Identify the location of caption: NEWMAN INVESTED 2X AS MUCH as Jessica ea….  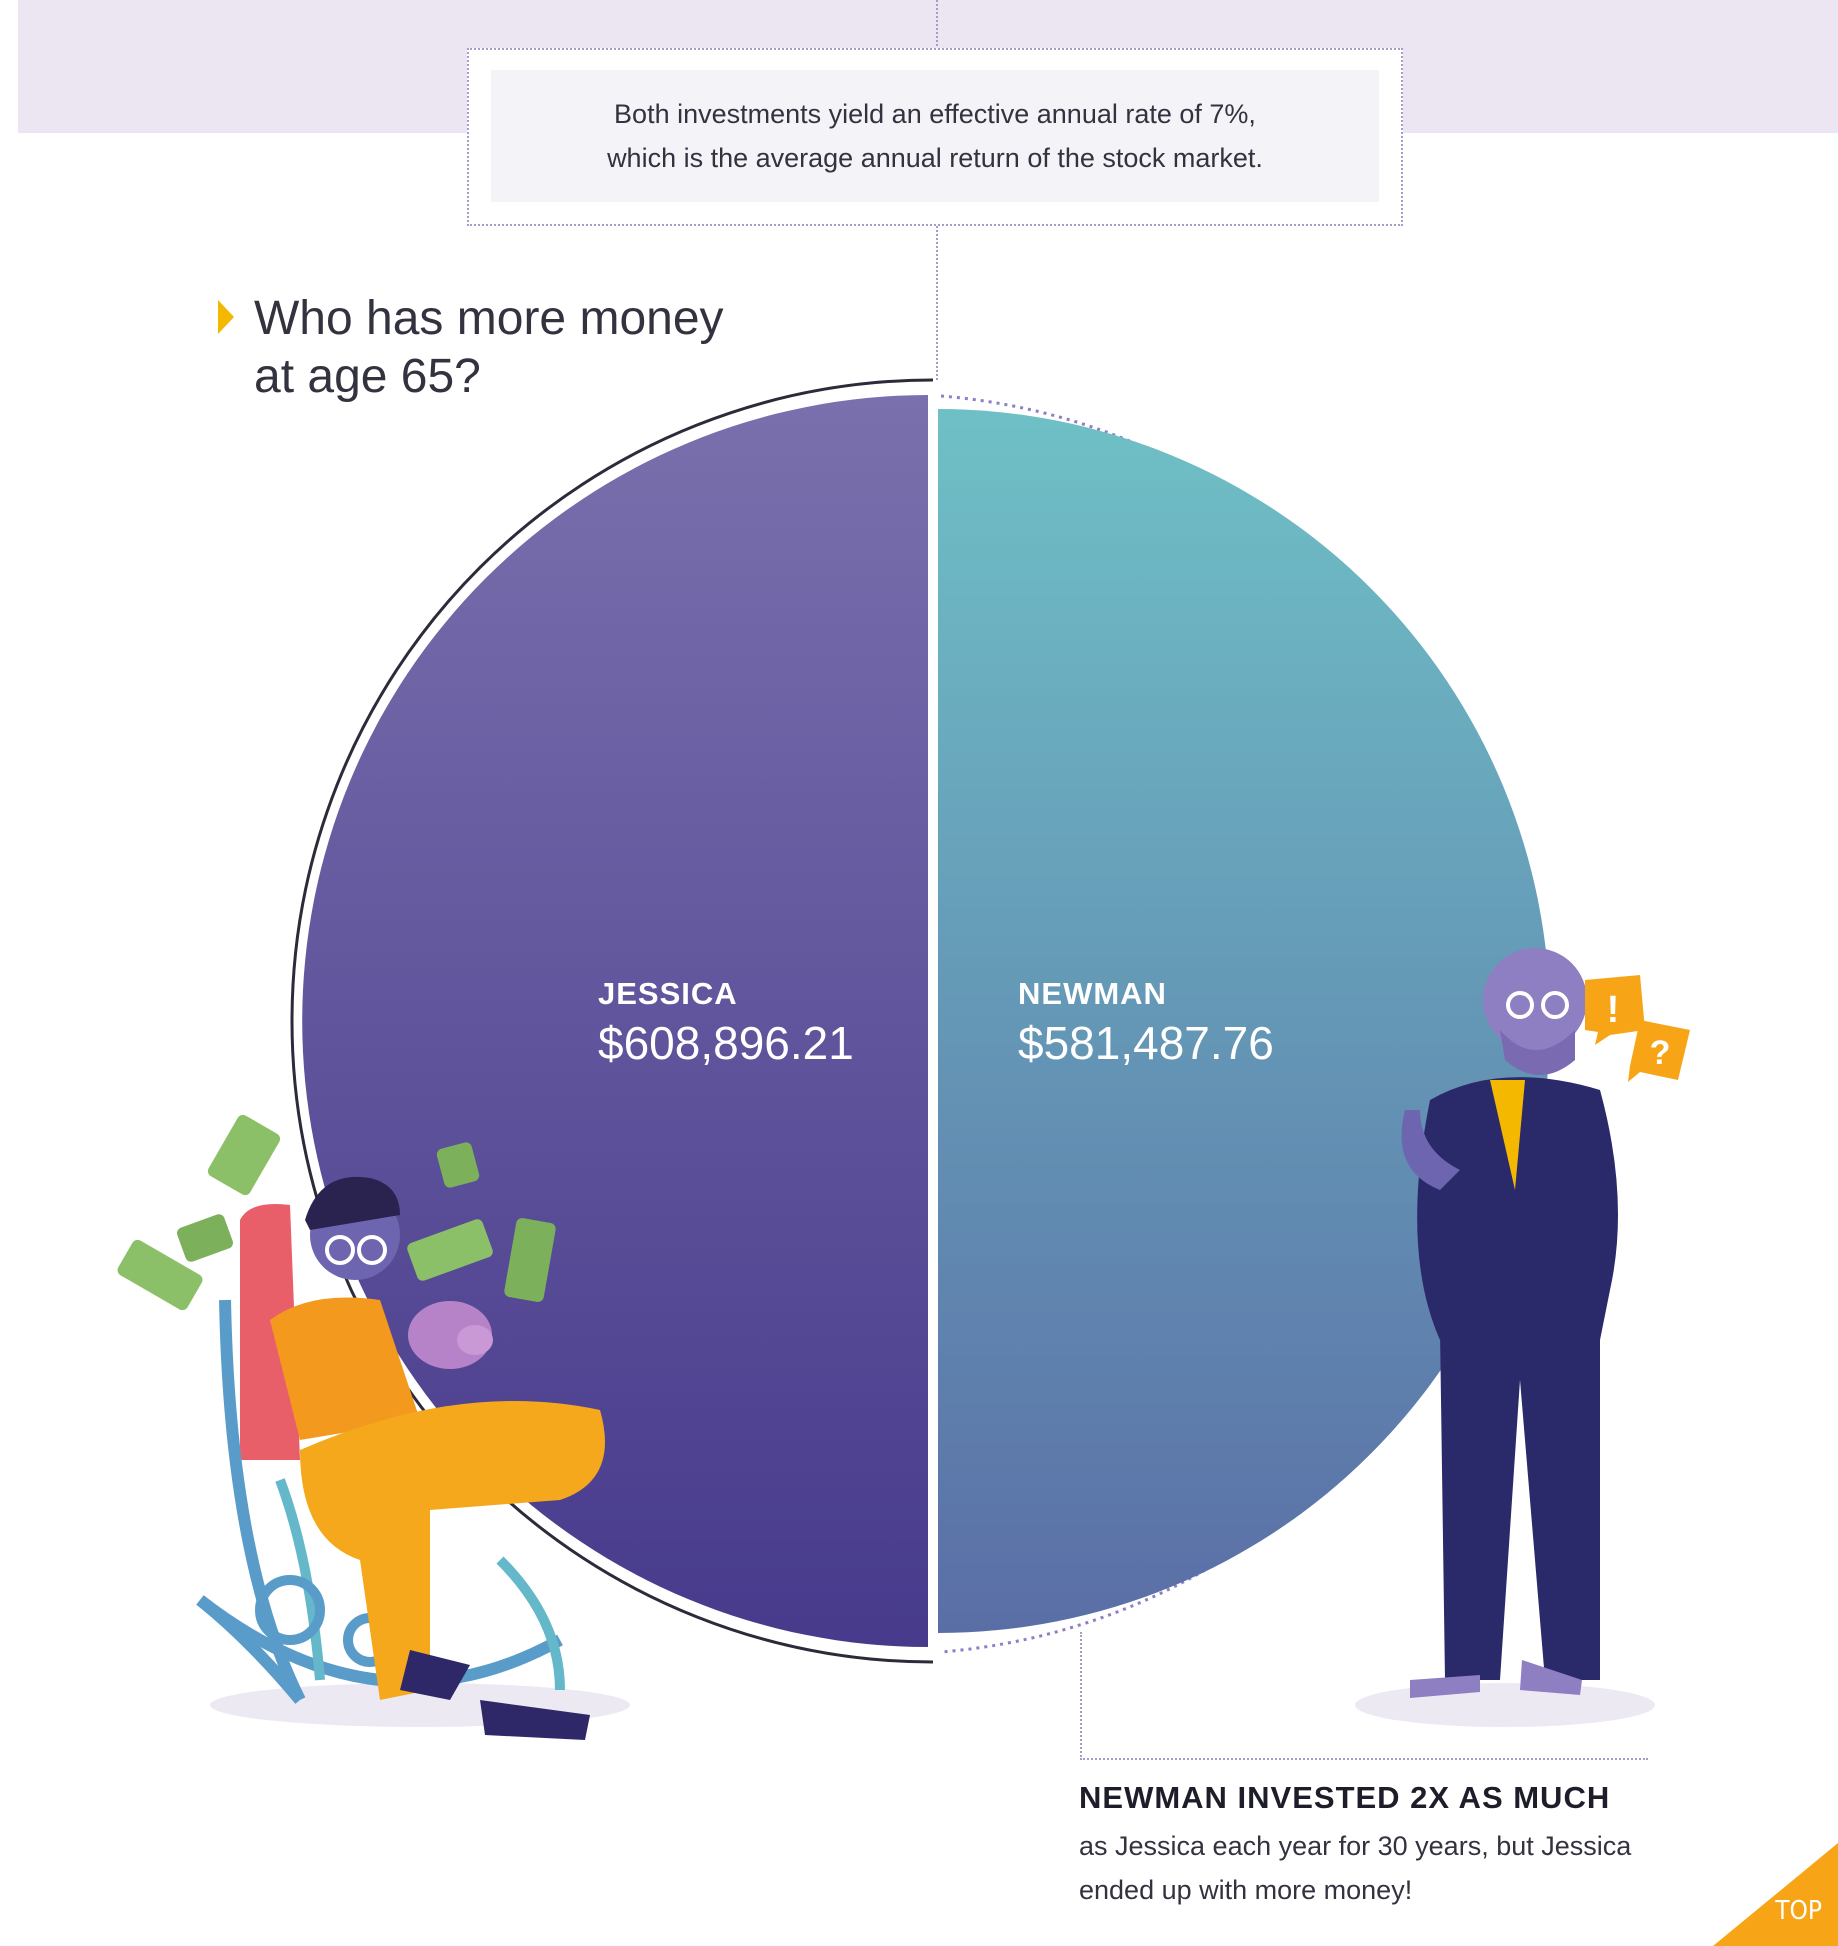
(1379, 1846).